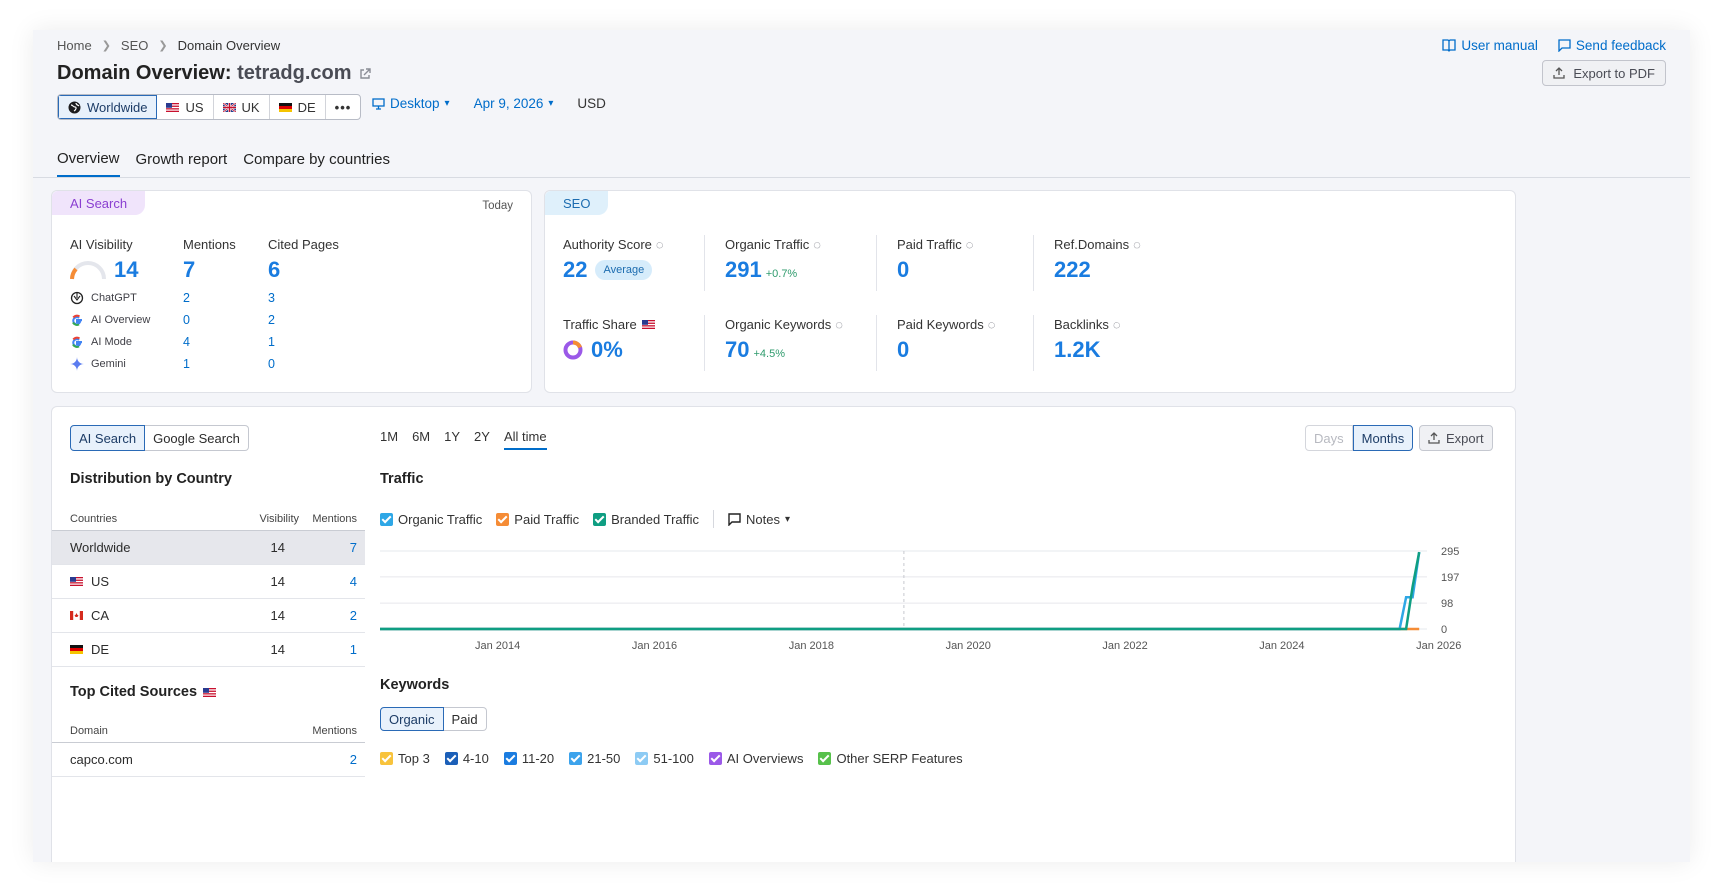 This screenshot has height=892, width=1721. What do you see at coordinates (537, 519) in the screenshot?
I see `legend-paid-traffic: Paid Traffic` at bounding box center [537, 519].